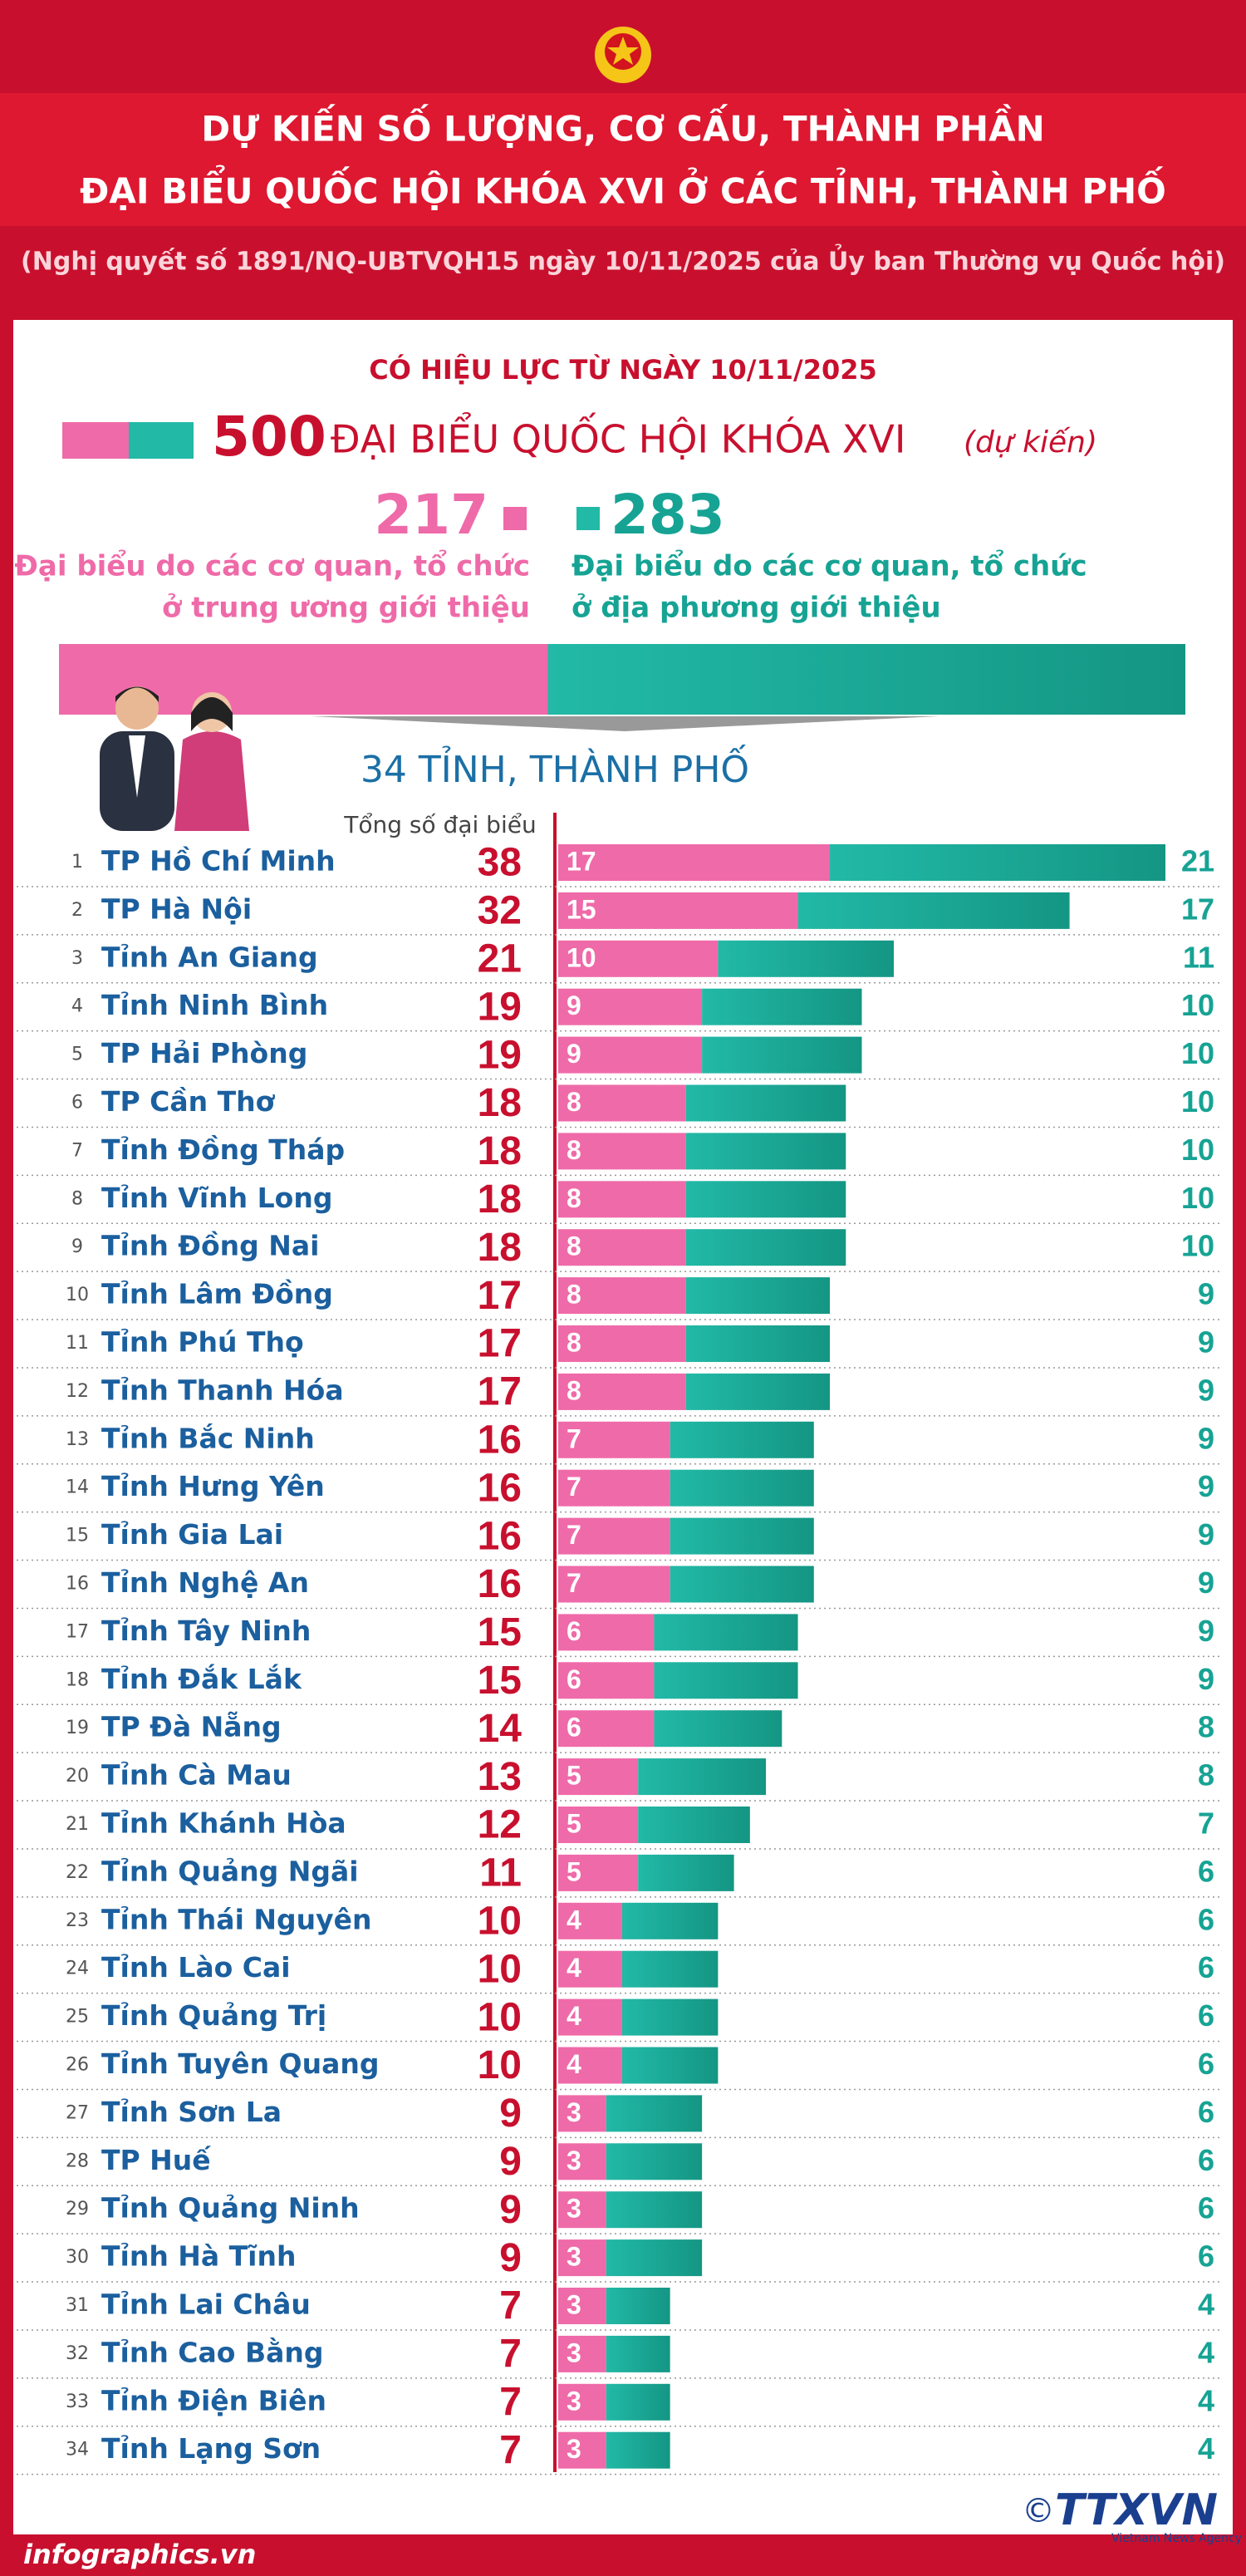 This screenshot has width=1246, height=2576. What do you see at coordinates (500, 1729) in the screenshot?
I see `total: 14` at bounding box center [500, 1729].